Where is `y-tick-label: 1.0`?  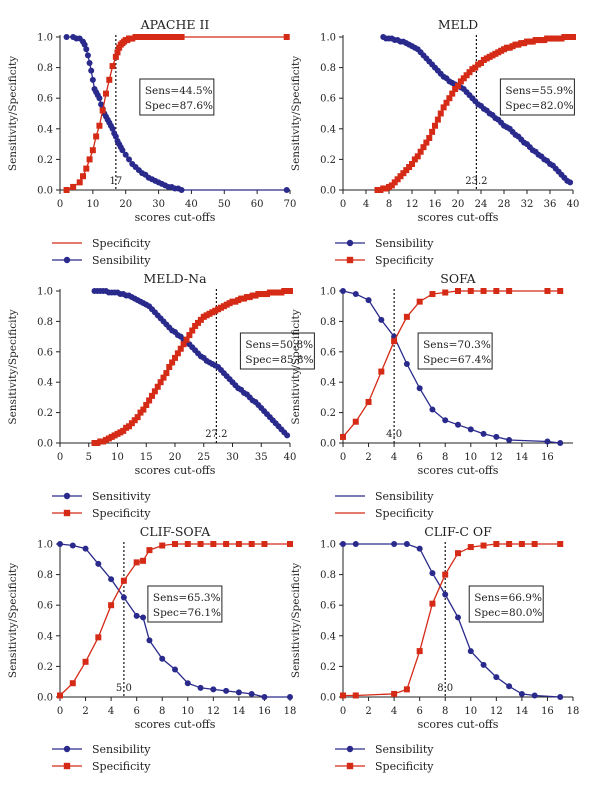 y-tick-label: 1.0 is located at coordinates (328, 38).